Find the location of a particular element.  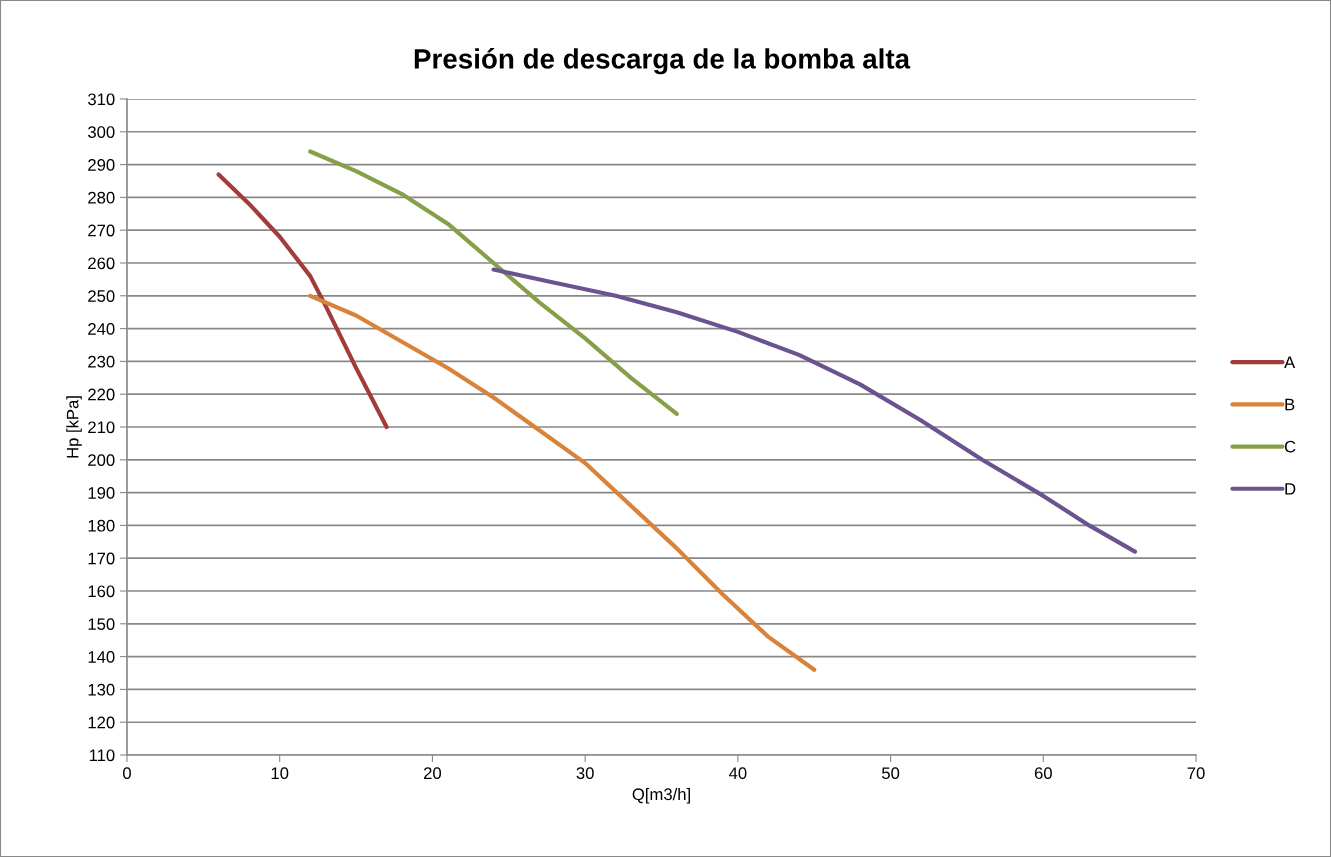

legend-label: A is located at coordinates (1290, 362).